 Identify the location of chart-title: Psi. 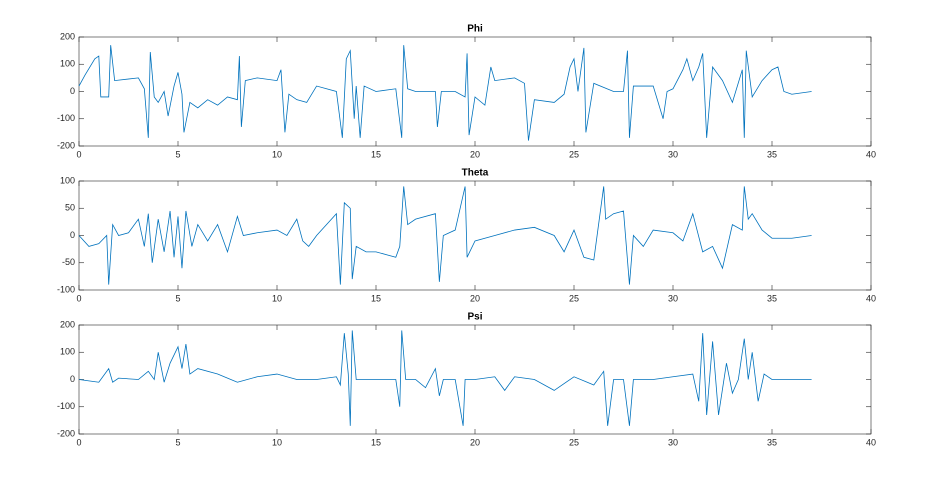
(474, 317).